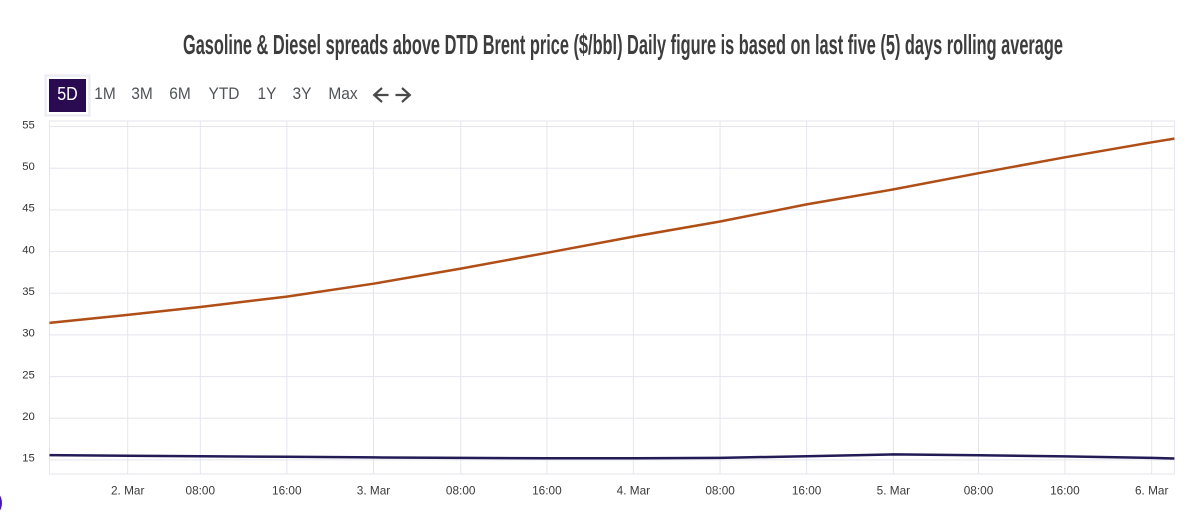 Image resolution: width=1190 pixels, height=516 pixels. What do you see at coordinates (128, 491) in the screenshot?
I see `svg-text: 2. Mar` at bounding box center [128, 491].